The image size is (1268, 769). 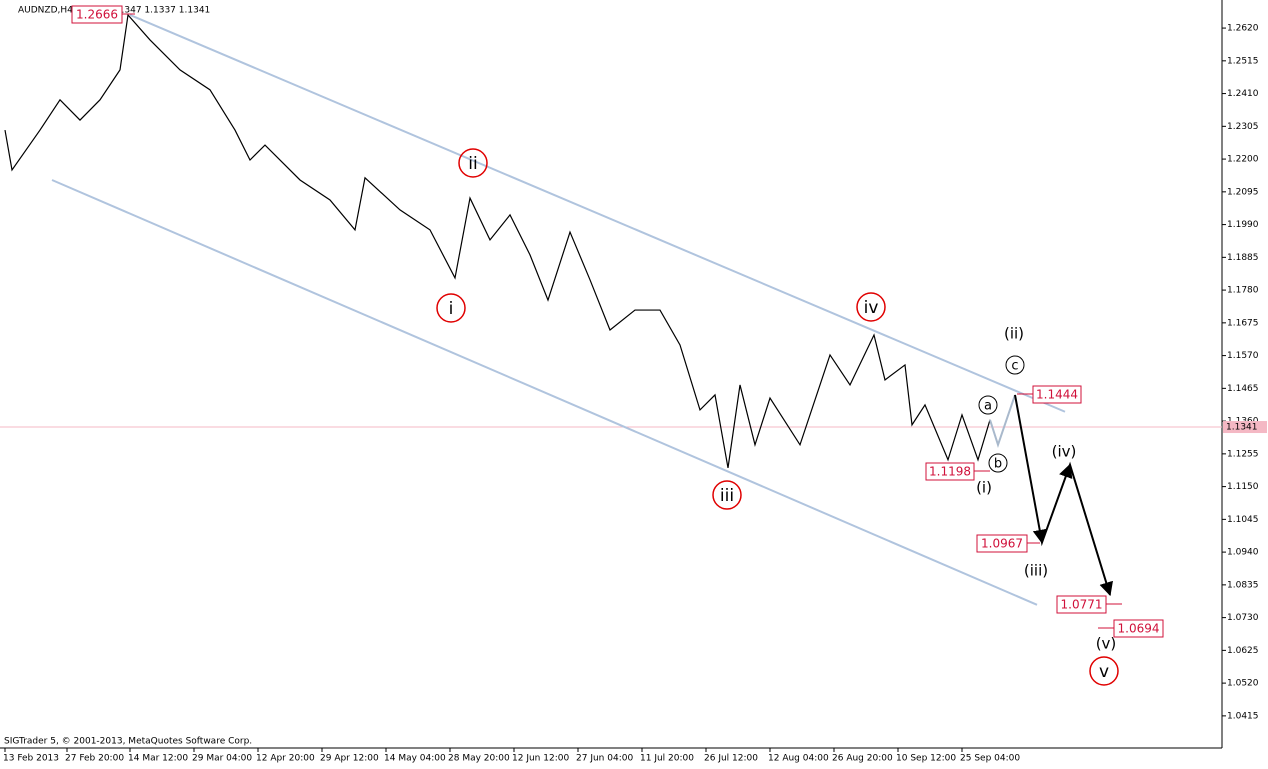 What do you see at coordinates (540, 759) in the screenshot?
I see `x-tick-label: 12 Jun 12:00` at bounding box center [540, 759].